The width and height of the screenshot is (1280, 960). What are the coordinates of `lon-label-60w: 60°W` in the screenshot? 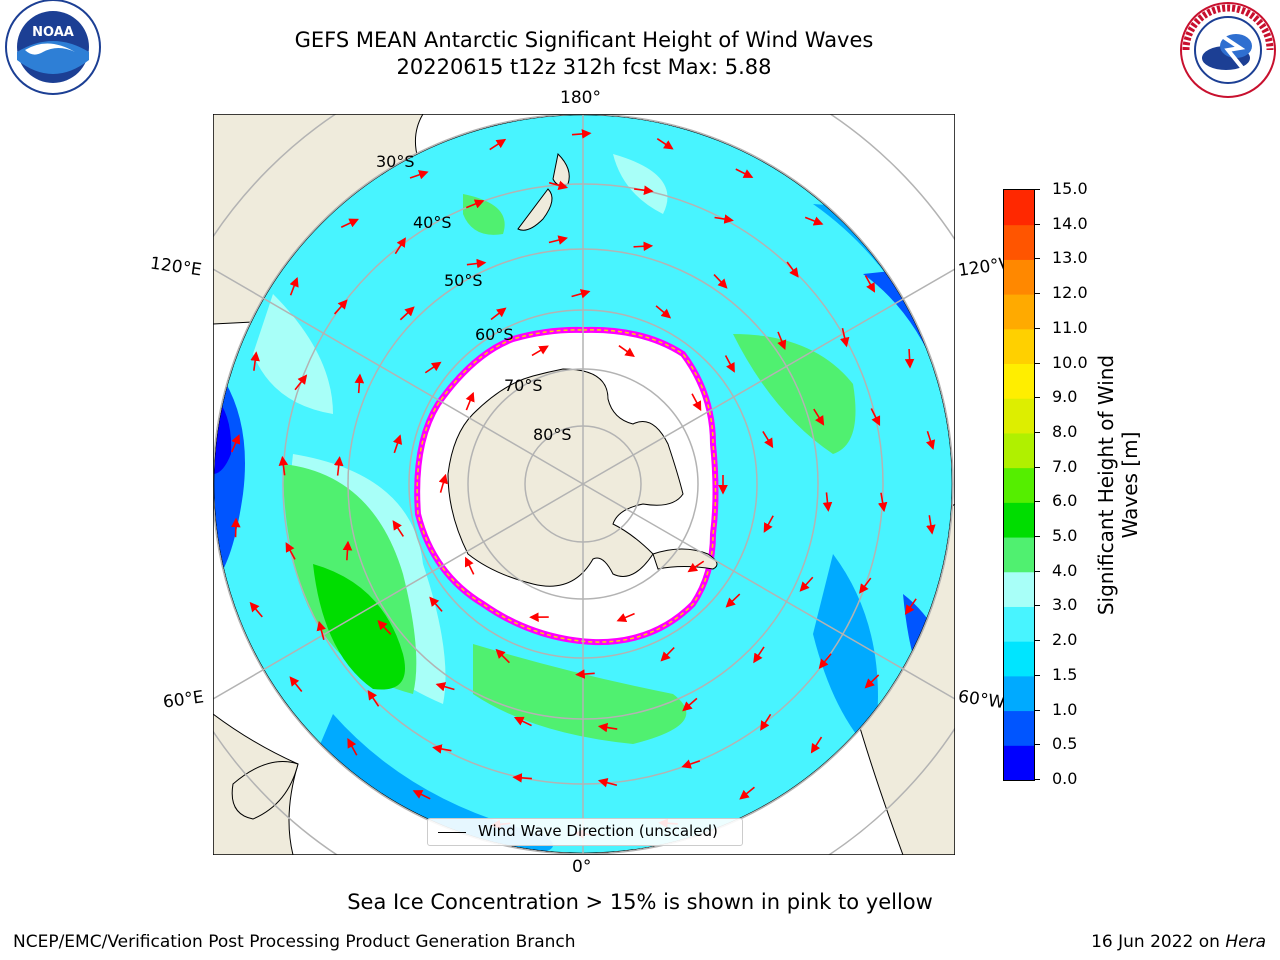 It's located at (981, 700).